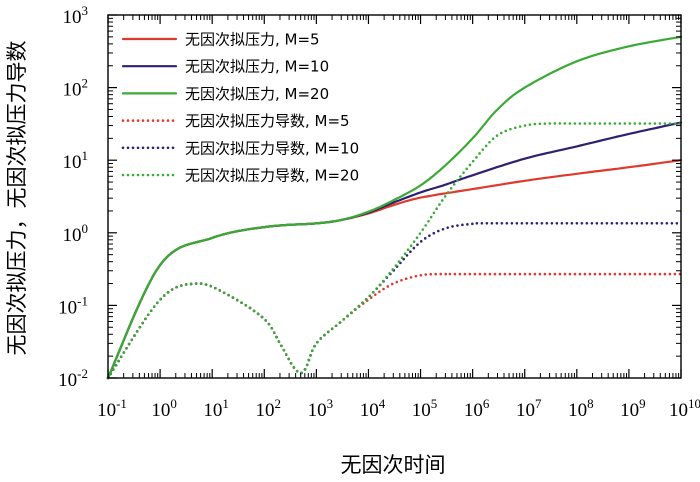 This screenshot has width=700, height=482. Describe the element at coordinates (73, 378) in the screenshot. I see `y-tick-label: 10⁻²` at that location.